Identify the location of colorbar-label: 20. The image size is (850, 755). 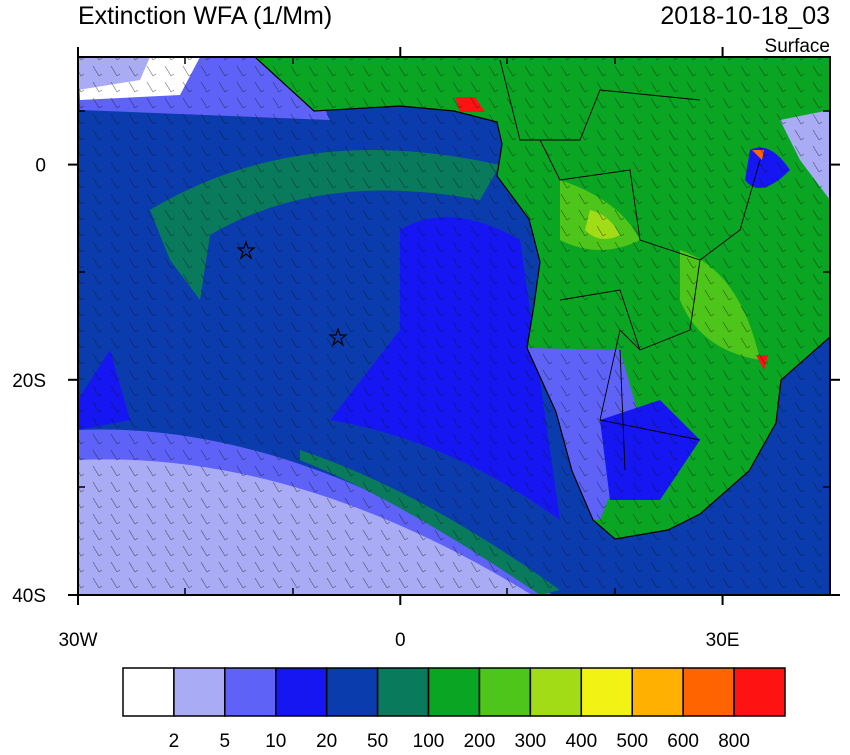
(326, 740).